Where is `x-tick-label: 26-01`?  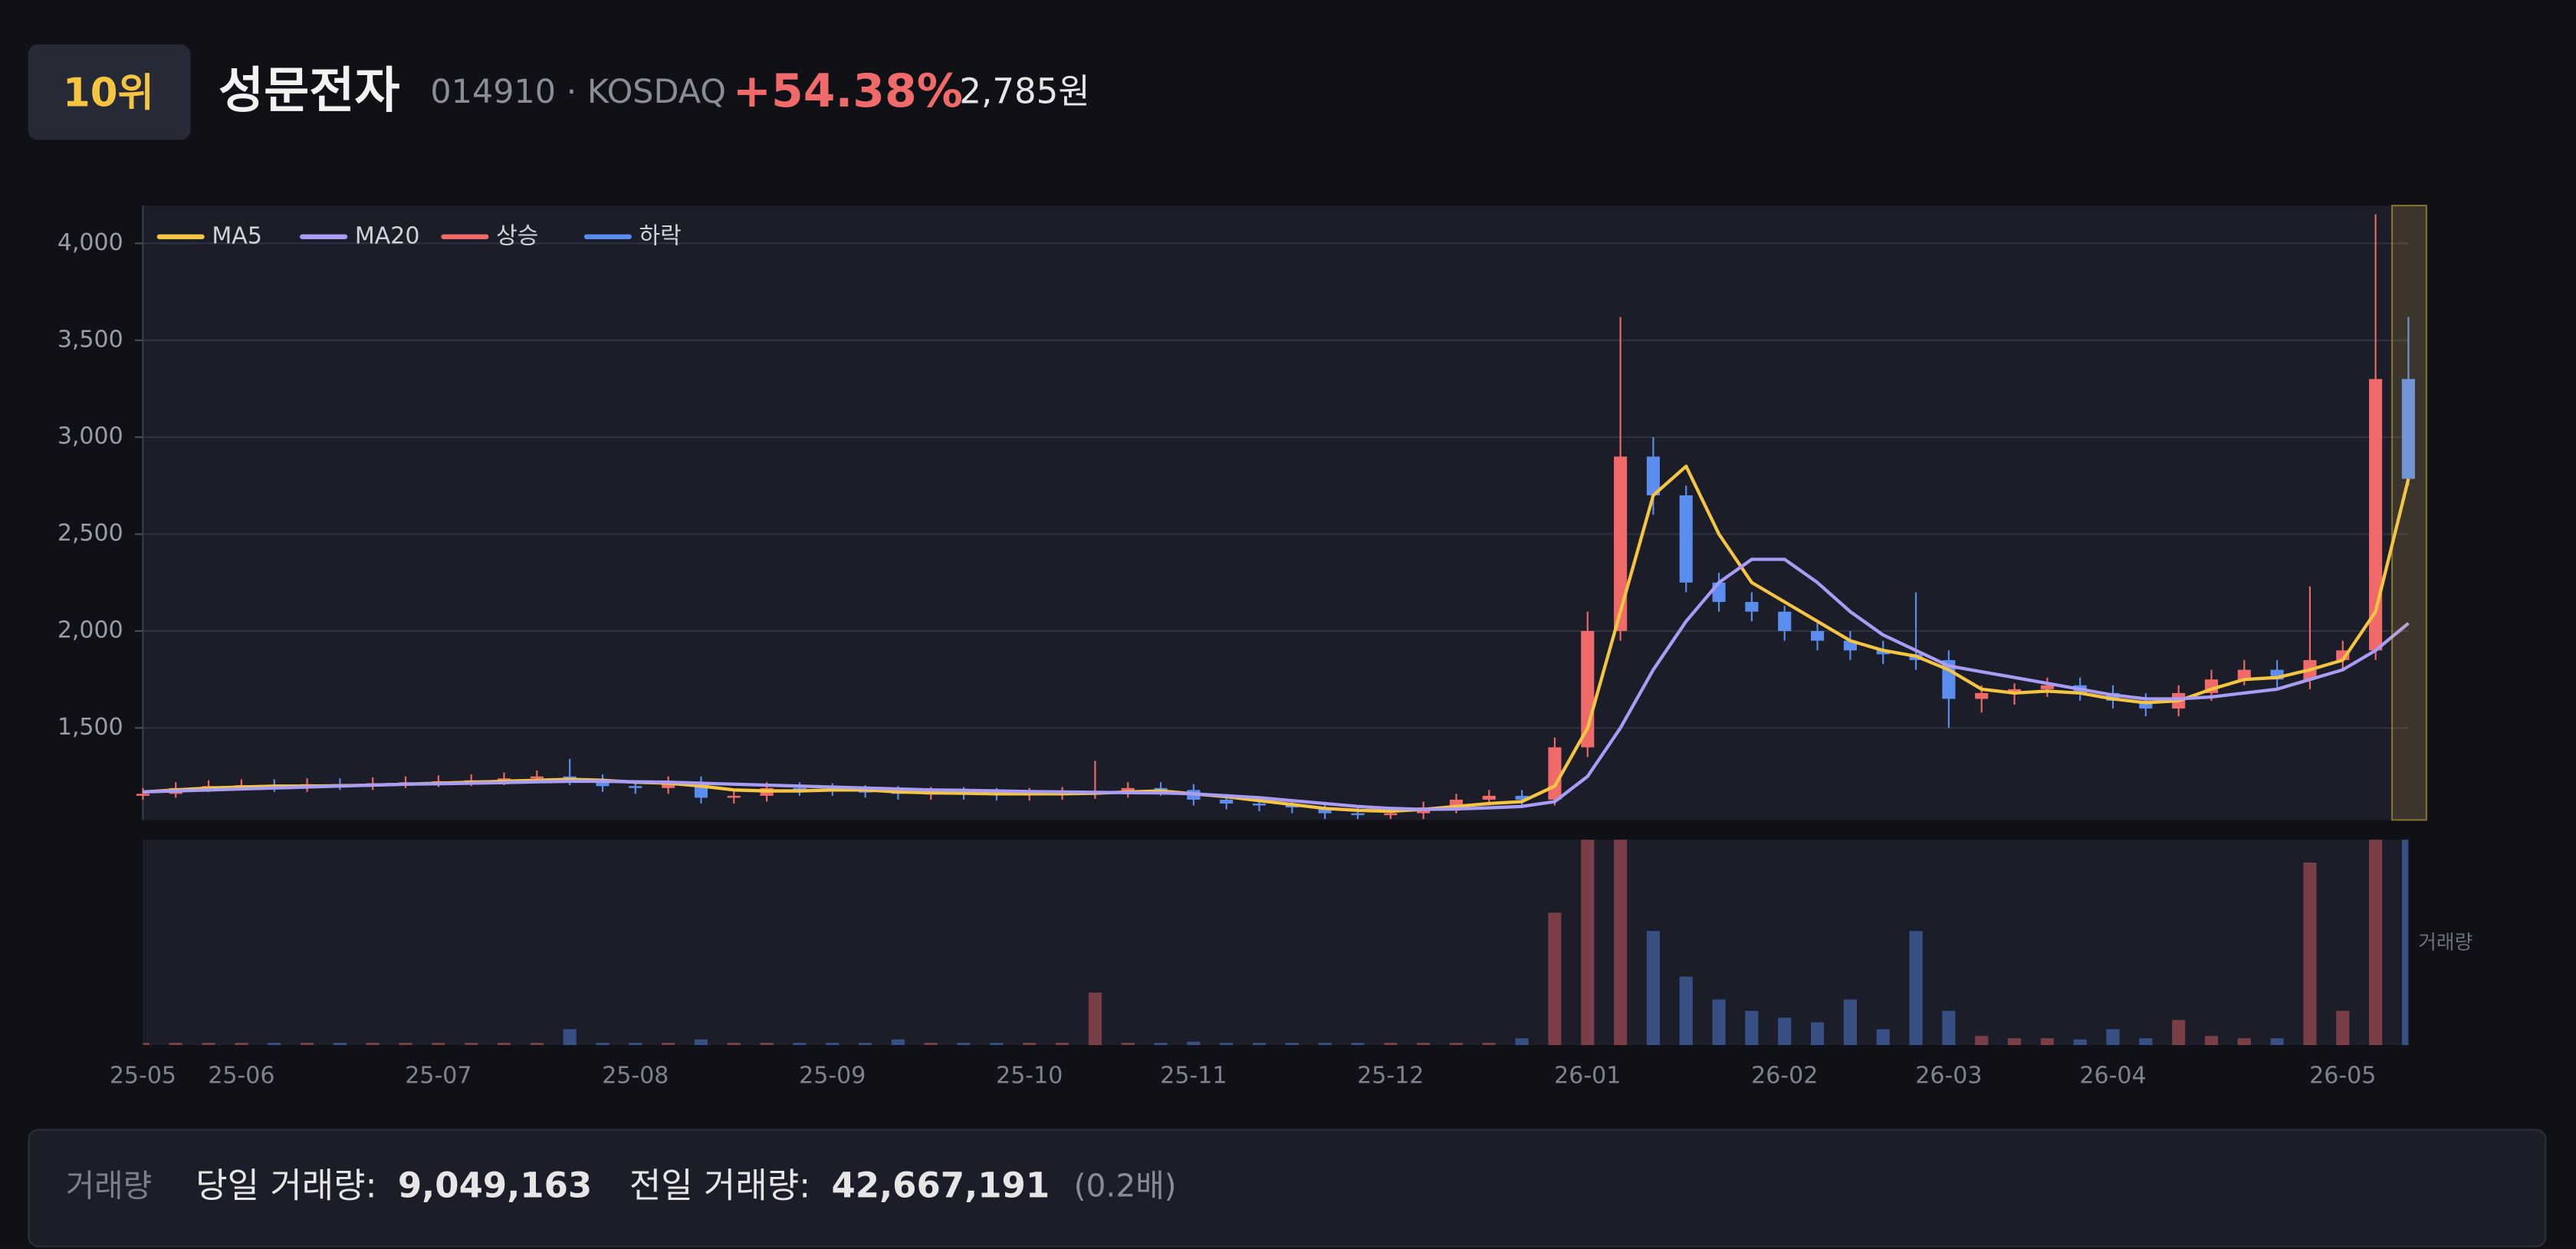
x-tick-label: 26-01 is located at coordinates (1588, 1075).